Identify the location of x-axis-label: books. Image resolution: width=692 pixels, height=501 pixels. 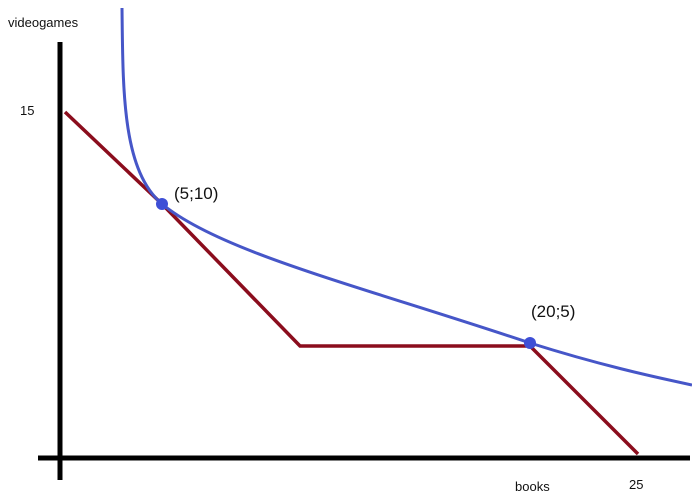
(532, 486).